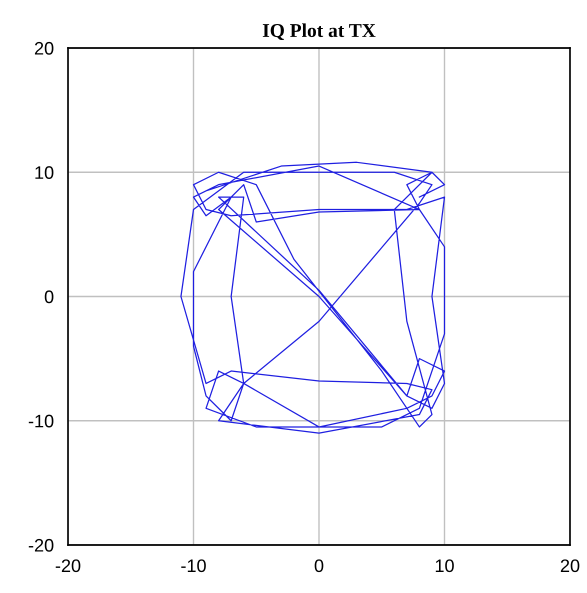 The image size is (587, 593). What do you see at coordinates (49, 297) in the screenshot?
I see `y-tick-label: 0` at bounding box center [49, 297].